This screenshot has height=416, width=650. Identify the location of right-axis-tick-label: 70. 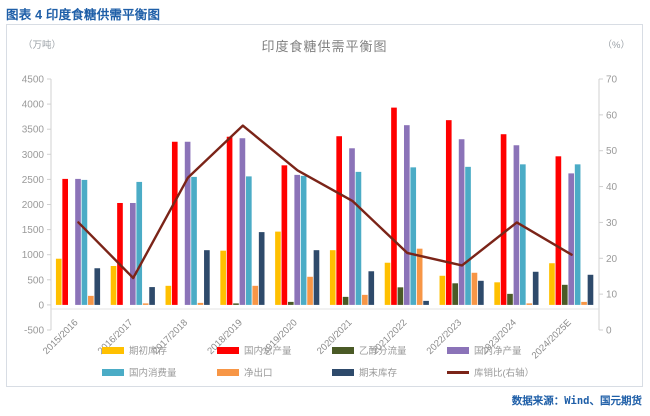
(612, 80).